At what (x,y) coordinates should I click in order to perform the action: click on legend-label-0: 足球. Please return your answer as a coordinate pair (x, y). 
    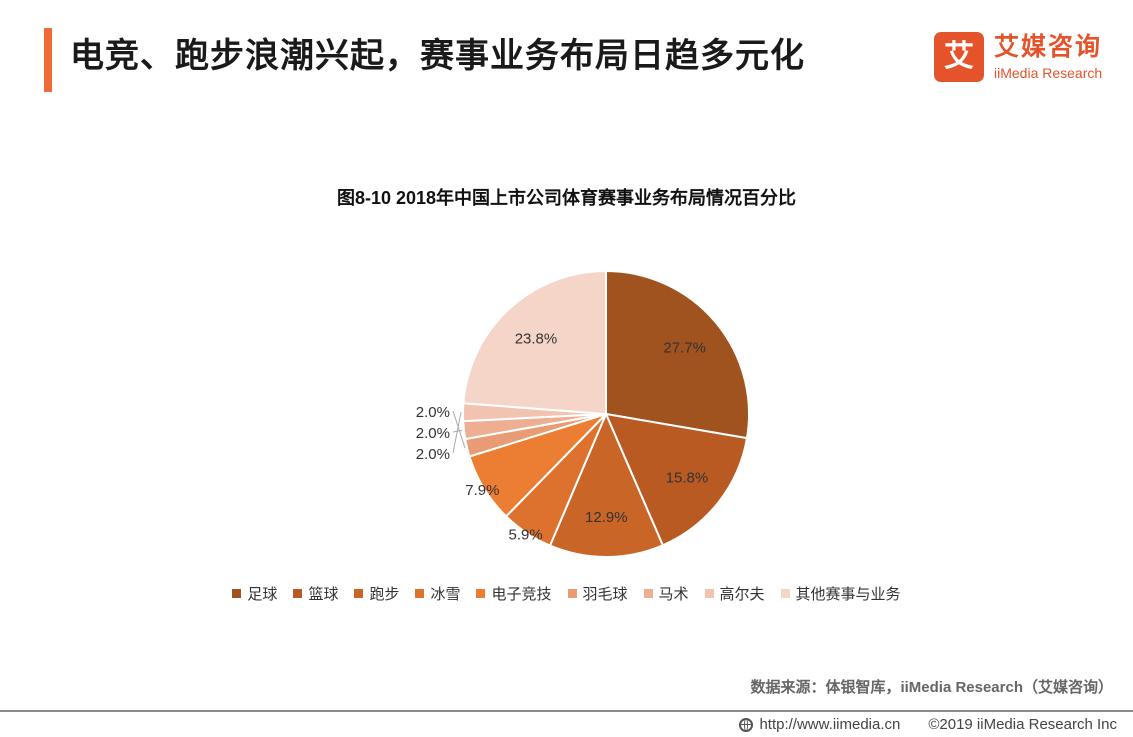
    Looking at the image, I should click on (262, 594).